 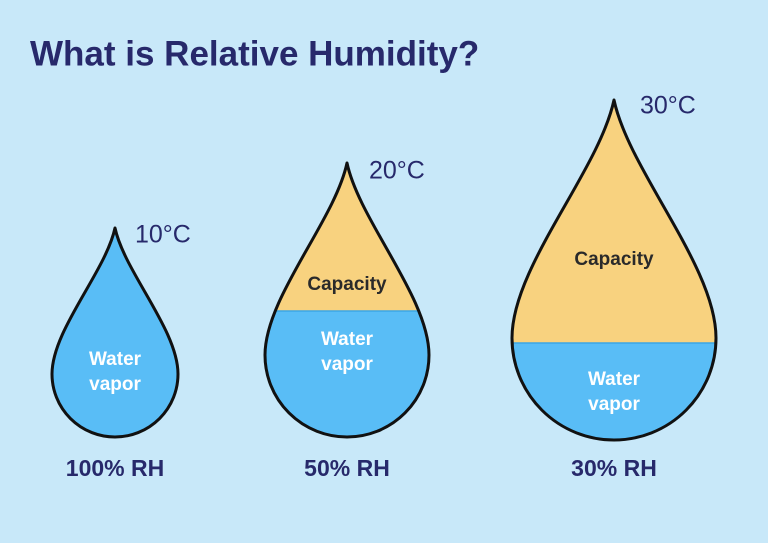 I want to click on rh-label: 30% RH, so click(x=614, y=468).